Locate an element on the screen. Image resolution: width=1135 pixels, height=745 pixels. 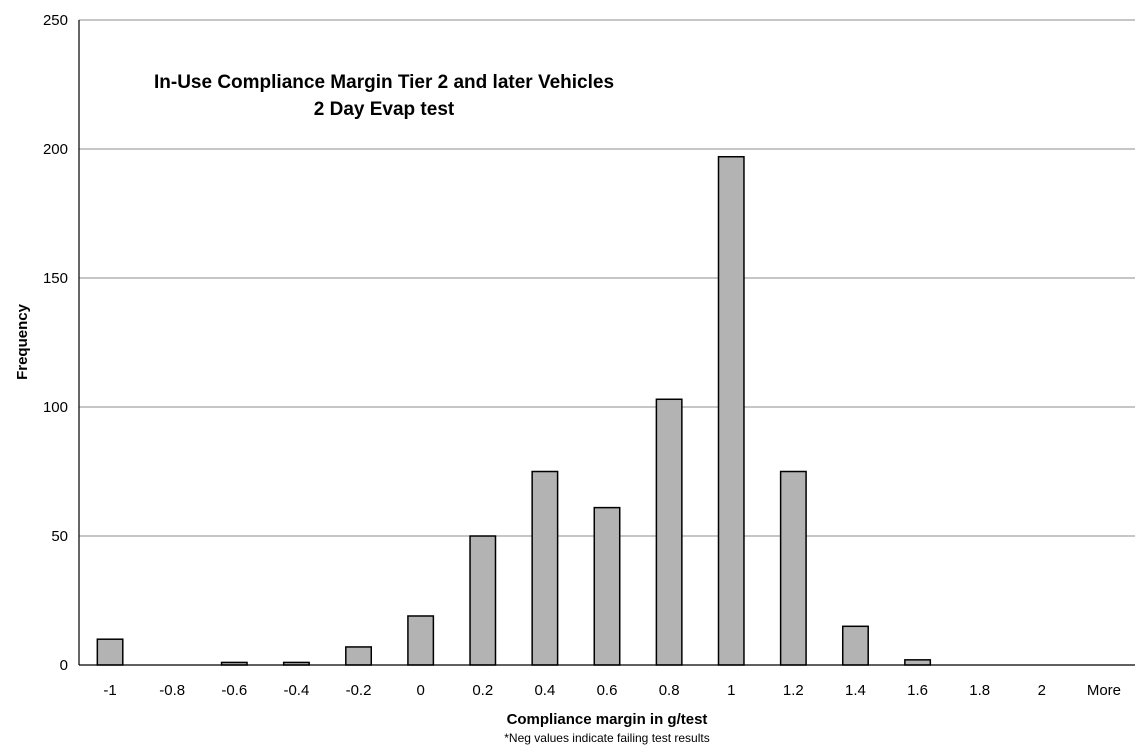
x-tick-label: -1 is located at coordinates (109, 690).